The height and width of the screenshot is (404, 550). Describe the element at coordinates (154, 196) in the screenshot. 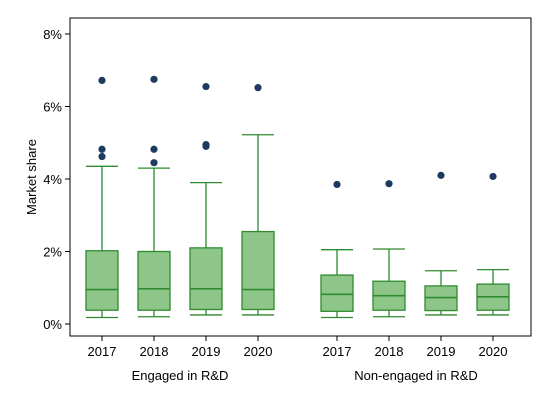

I see `box-g0-2018` at that location.